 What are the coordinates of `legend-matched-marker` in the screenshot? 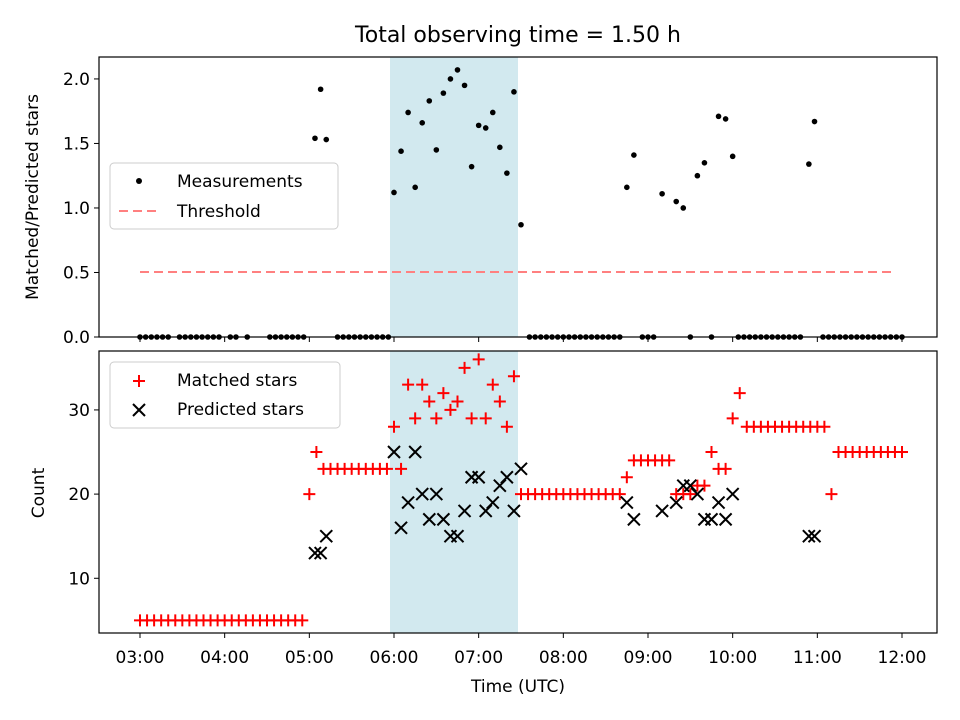 It's located at (139, 381).